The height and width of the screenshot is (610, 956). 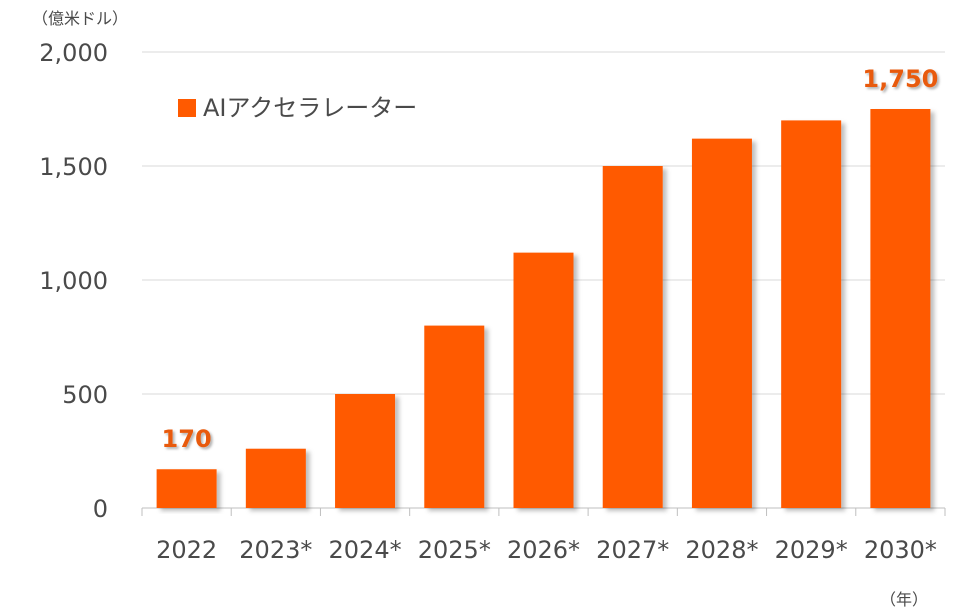 What do you see at coordinates (275, 550) in the screenshot?
I see `x-tick-label: 2023*` at bounding box center [275, 550].